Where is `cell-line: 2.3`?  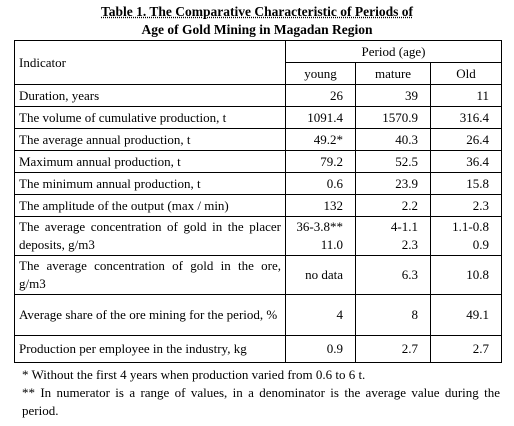
cell-line: 2.3 is located at coordinates (409, 244).